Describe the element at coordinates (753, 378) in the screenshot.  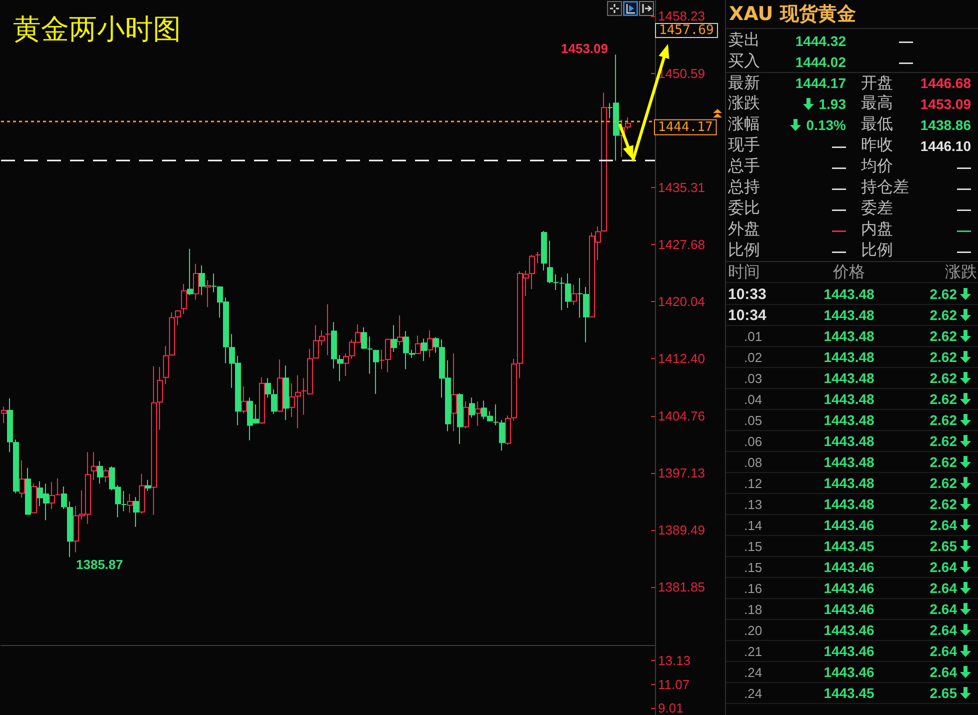
I see `text: .03` at that location.